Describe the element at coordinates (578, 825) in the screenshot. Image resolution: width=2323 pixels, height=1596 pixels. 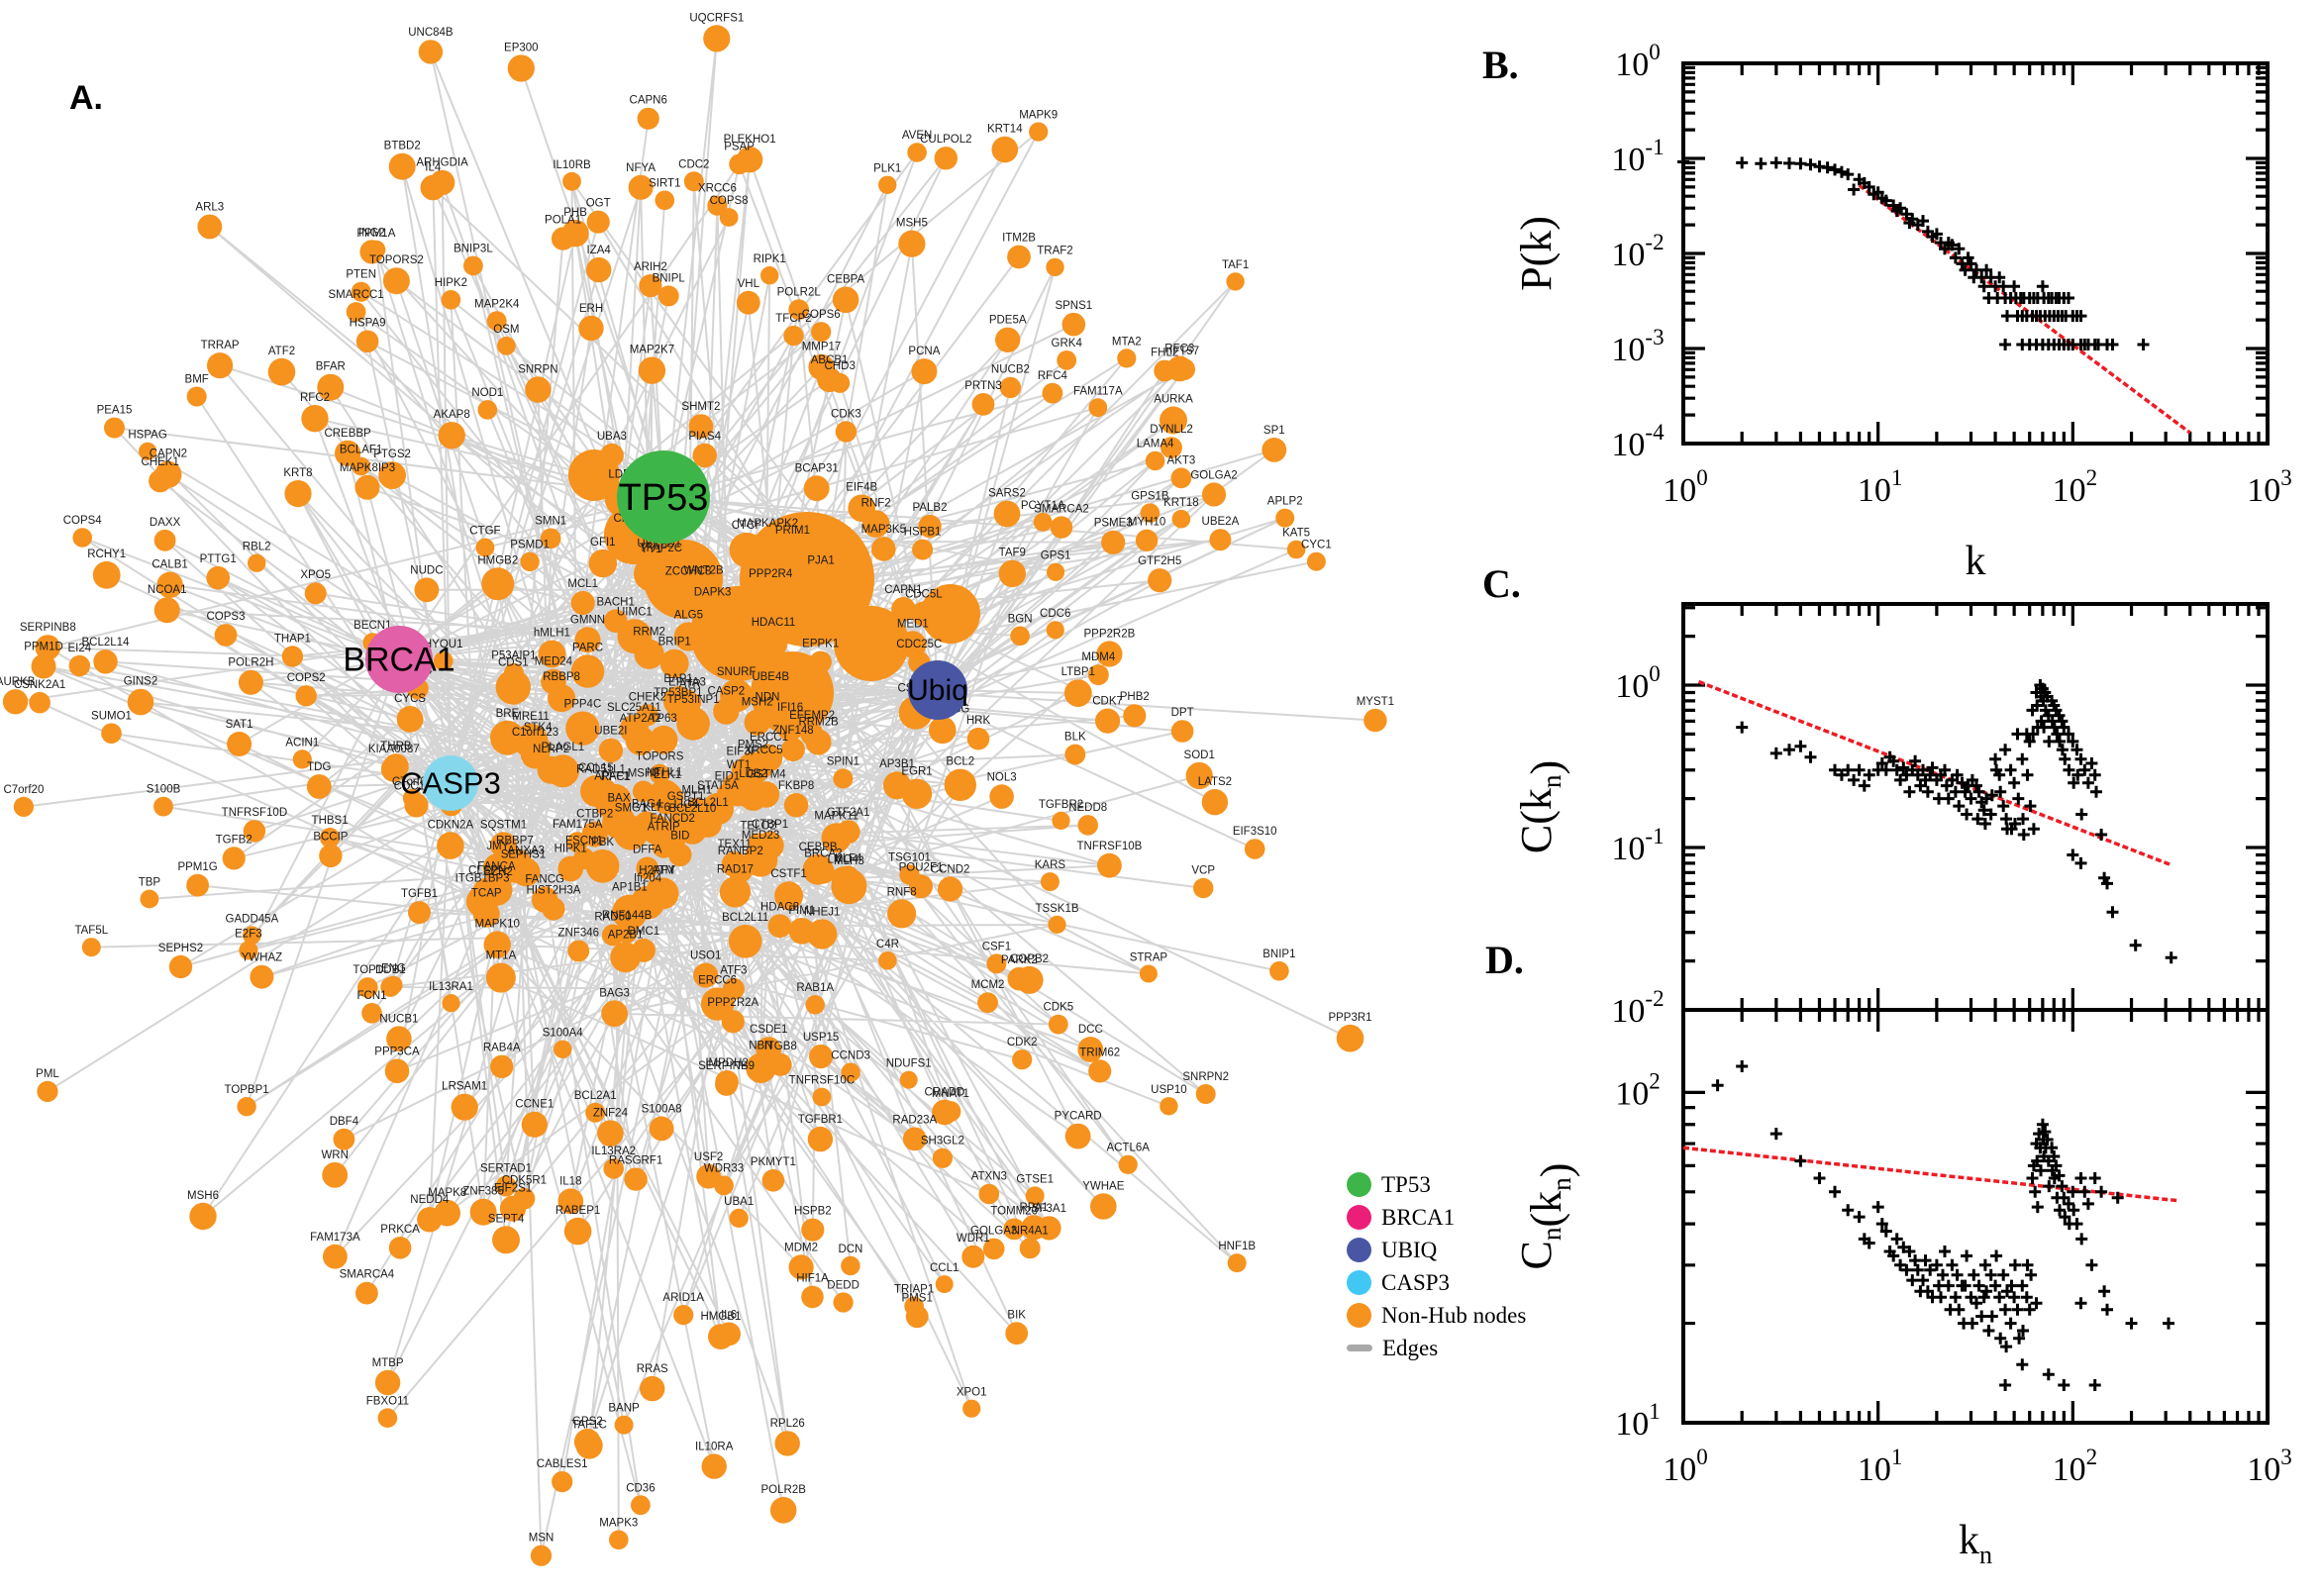
I see `protein-node-label: FAM175A` at that location.